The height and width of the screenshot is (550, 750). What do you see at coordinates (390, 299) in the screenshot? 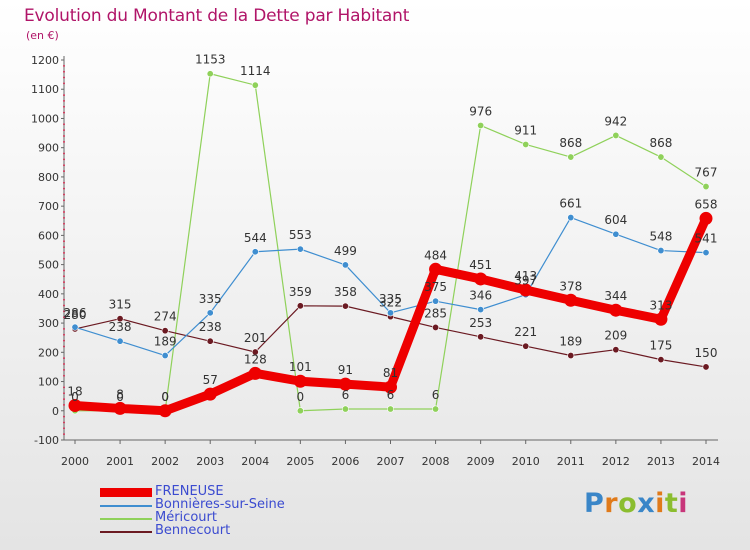
I see `data-label: 335` at bounding box center [390, 299].